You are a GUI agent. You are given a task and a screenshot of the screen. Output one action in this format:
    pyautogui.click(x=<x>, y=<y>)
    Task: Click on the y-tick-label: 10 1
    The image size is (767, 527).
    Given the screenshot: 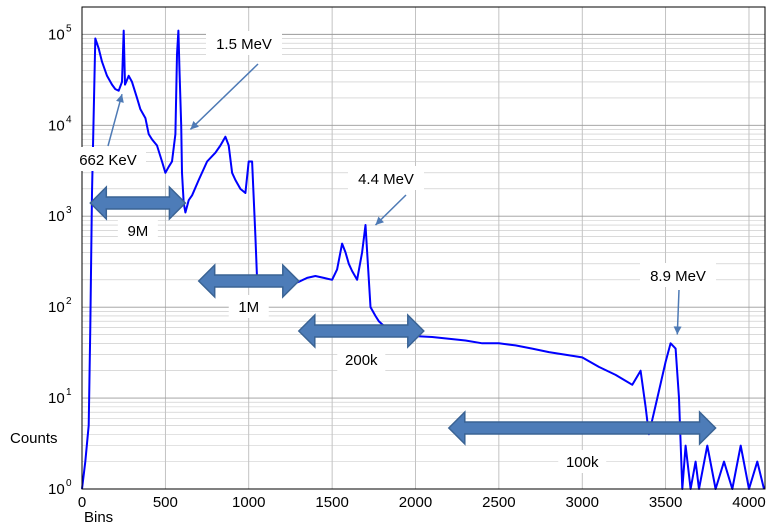 What is the action you would take?
    pyautogui.click(x=60, y=397)
    